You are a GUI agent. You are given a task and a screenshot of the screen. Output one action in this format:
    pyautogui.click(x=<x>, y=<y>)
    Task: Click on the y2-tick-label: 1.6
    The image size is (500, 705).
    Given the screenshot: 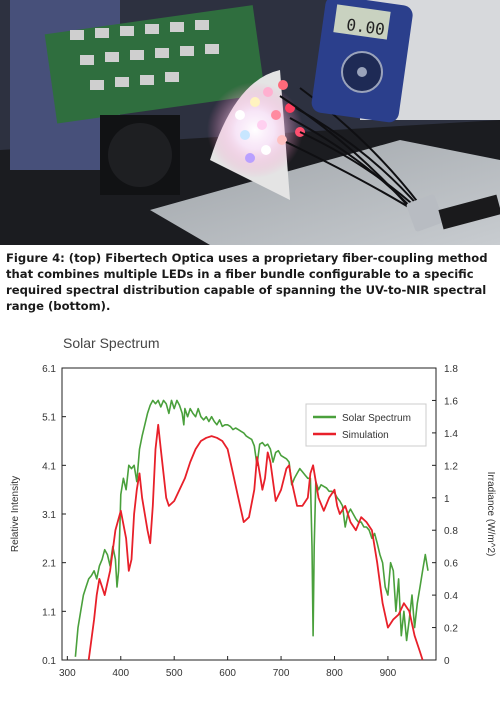 What is the action you would take?
    pyautogui.click(x=451, y=401)
    